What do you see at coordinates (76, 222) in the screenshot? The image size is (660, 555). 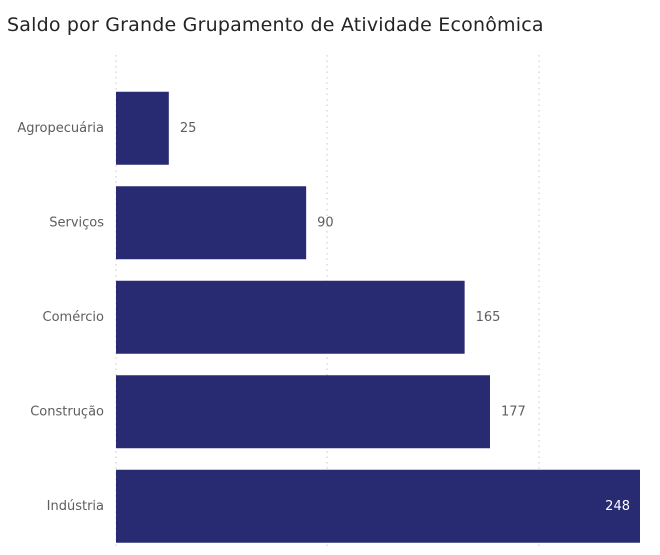 I see `category-label-servicos: Serviços` at bounding box center [76, 222].